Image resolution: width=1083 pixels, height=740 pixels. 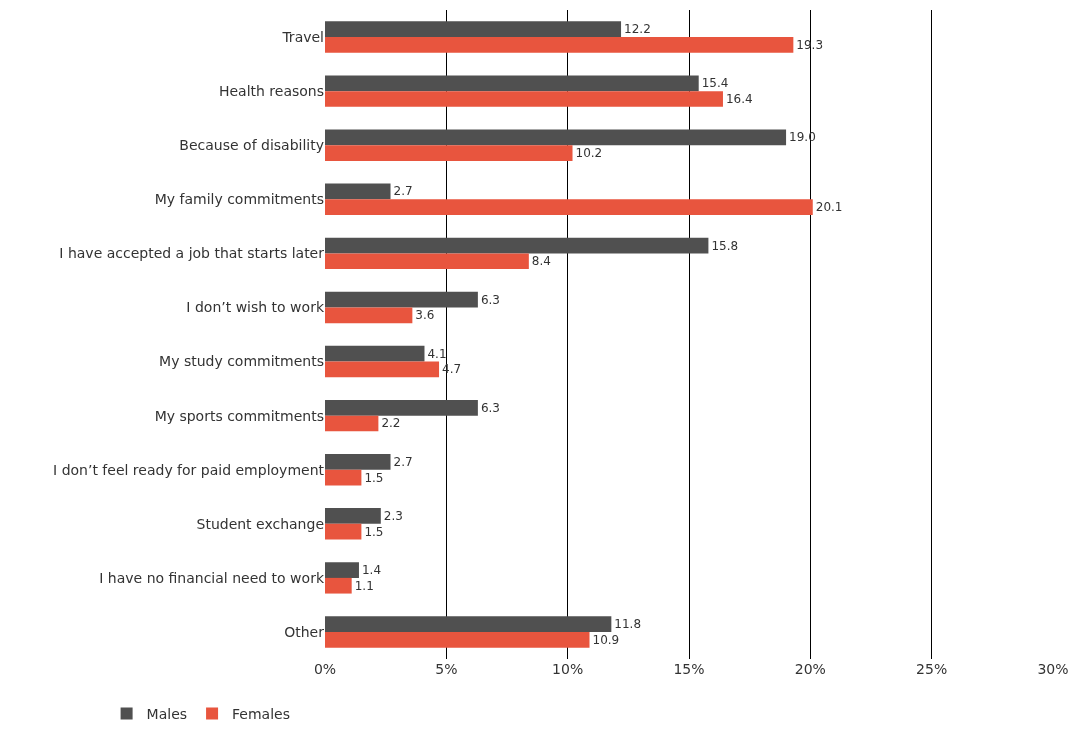 I want to click on y-tick-label: Health reasons, so click(x=271, y=91).